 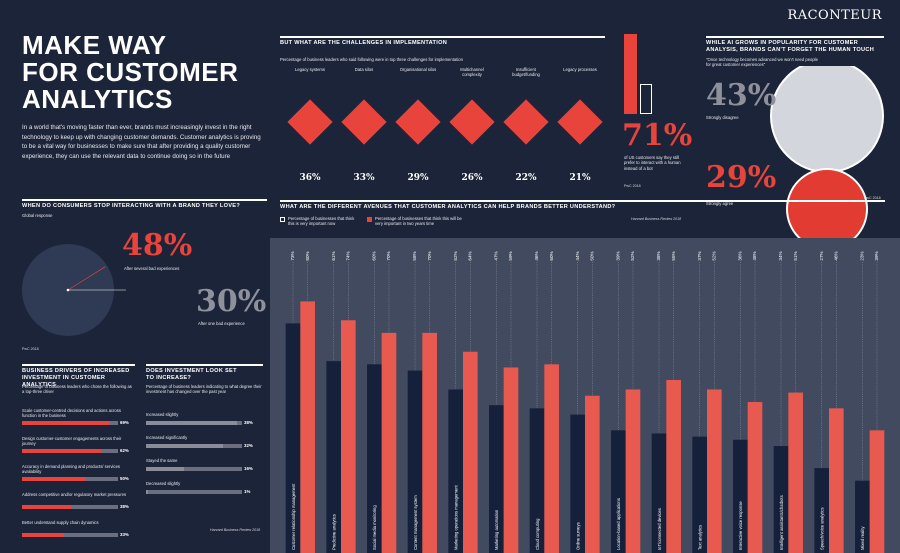 I want to click on investment-label: Increased significantly, so click(x=167, y=437).